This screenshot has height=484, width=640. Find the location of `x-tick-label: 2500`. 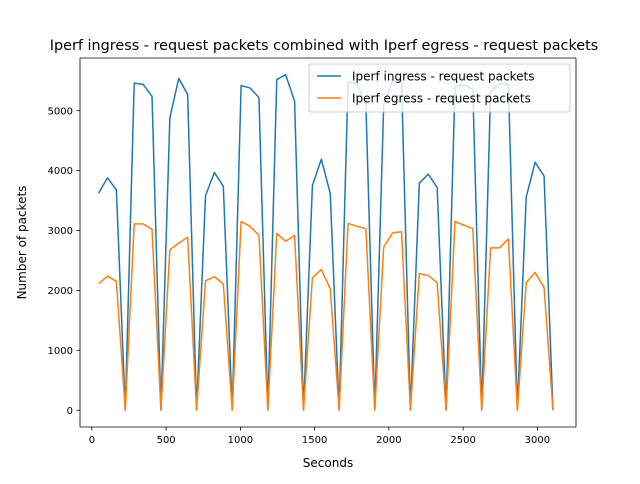

x-tick-label: 2500 is located at coordinates (462, 440).